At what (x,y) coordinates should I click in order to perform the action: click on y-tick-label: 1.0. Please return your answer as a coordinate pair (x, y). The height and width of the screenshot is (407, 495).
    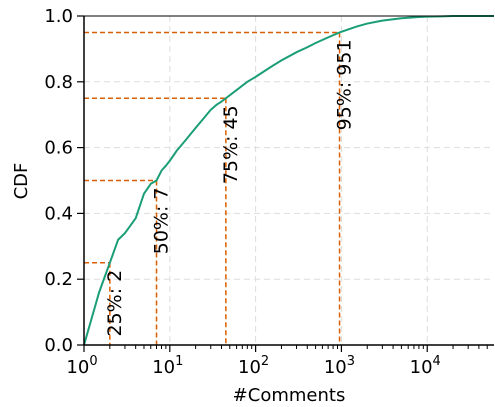
    Looking at the image, I should click on (58, 16).